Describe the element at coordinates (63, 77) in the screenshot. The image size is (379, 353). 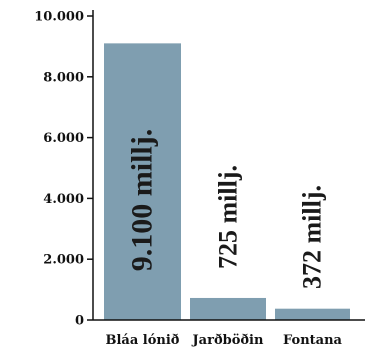
I see `y-tick-label: 8.000` at that location.